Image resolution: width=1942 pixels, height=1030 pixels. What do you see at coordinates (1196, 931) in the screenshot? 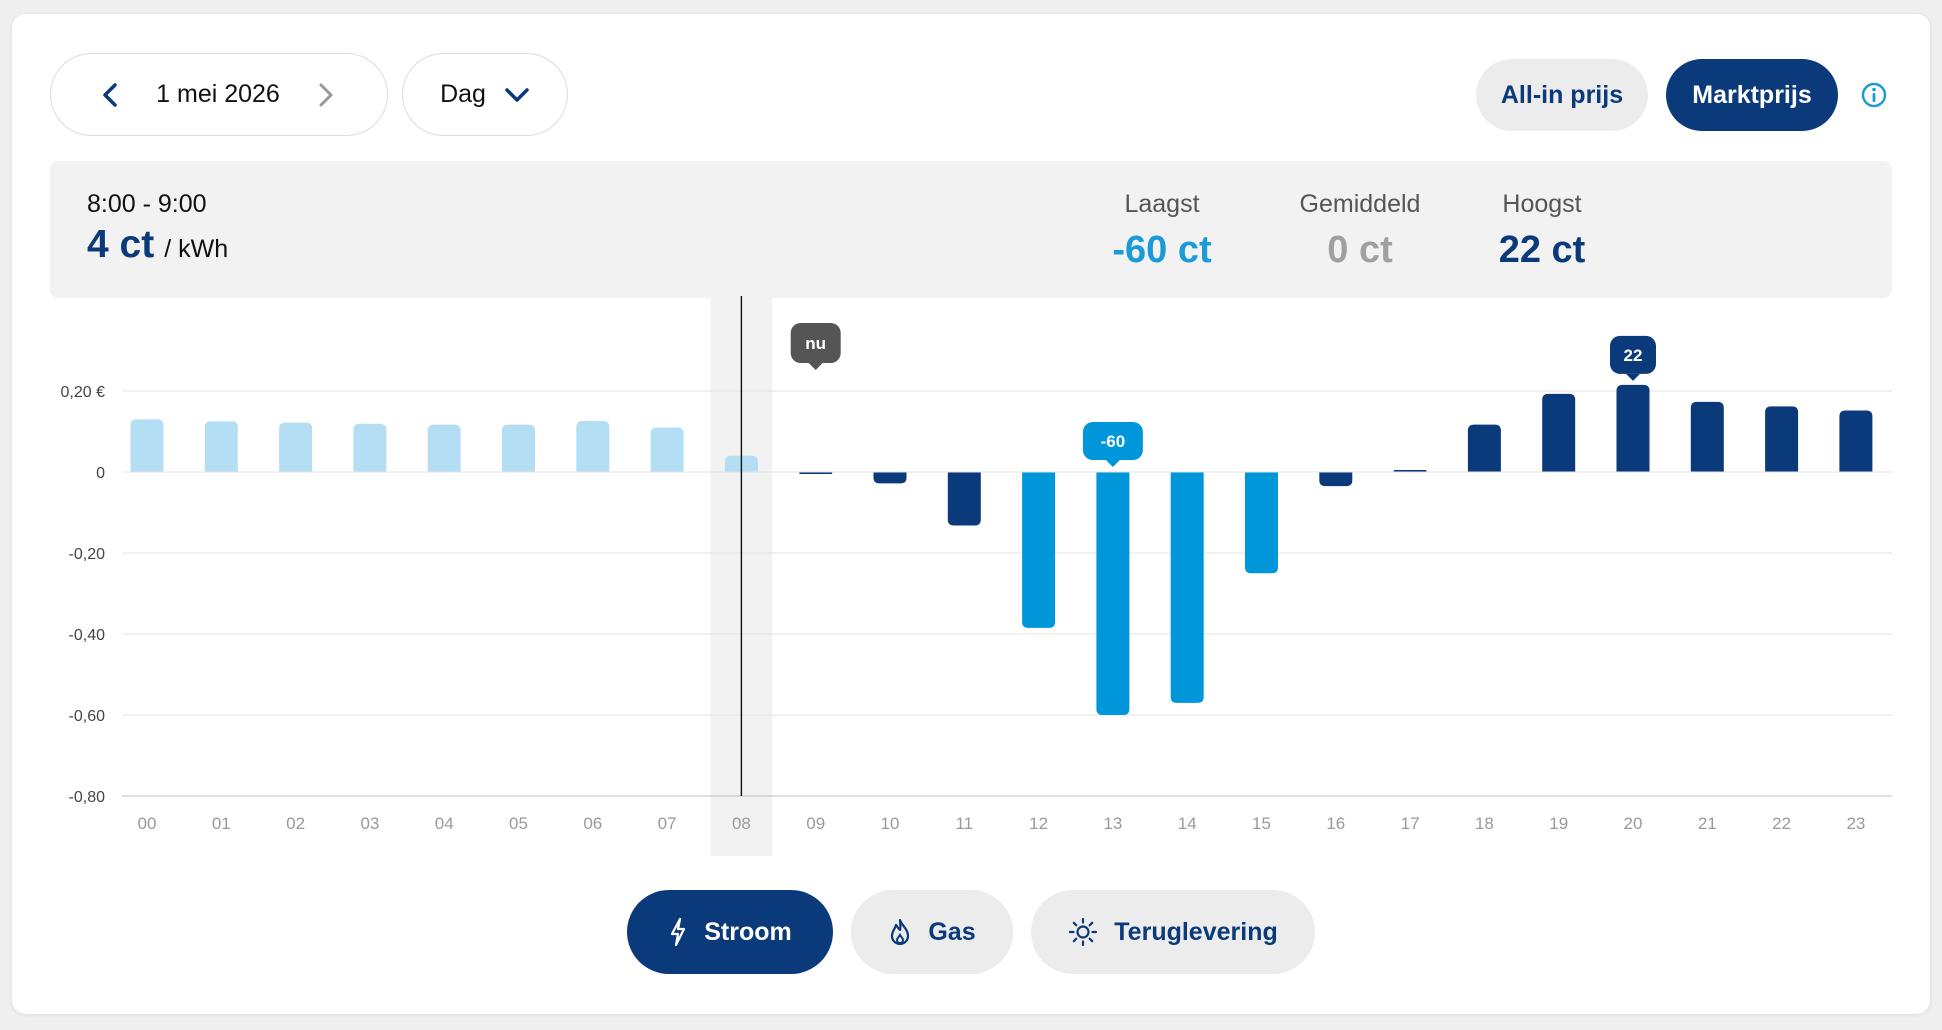
I see `tab-teruglevering-label: Teruglevering` at bounding box center [1196, 931].